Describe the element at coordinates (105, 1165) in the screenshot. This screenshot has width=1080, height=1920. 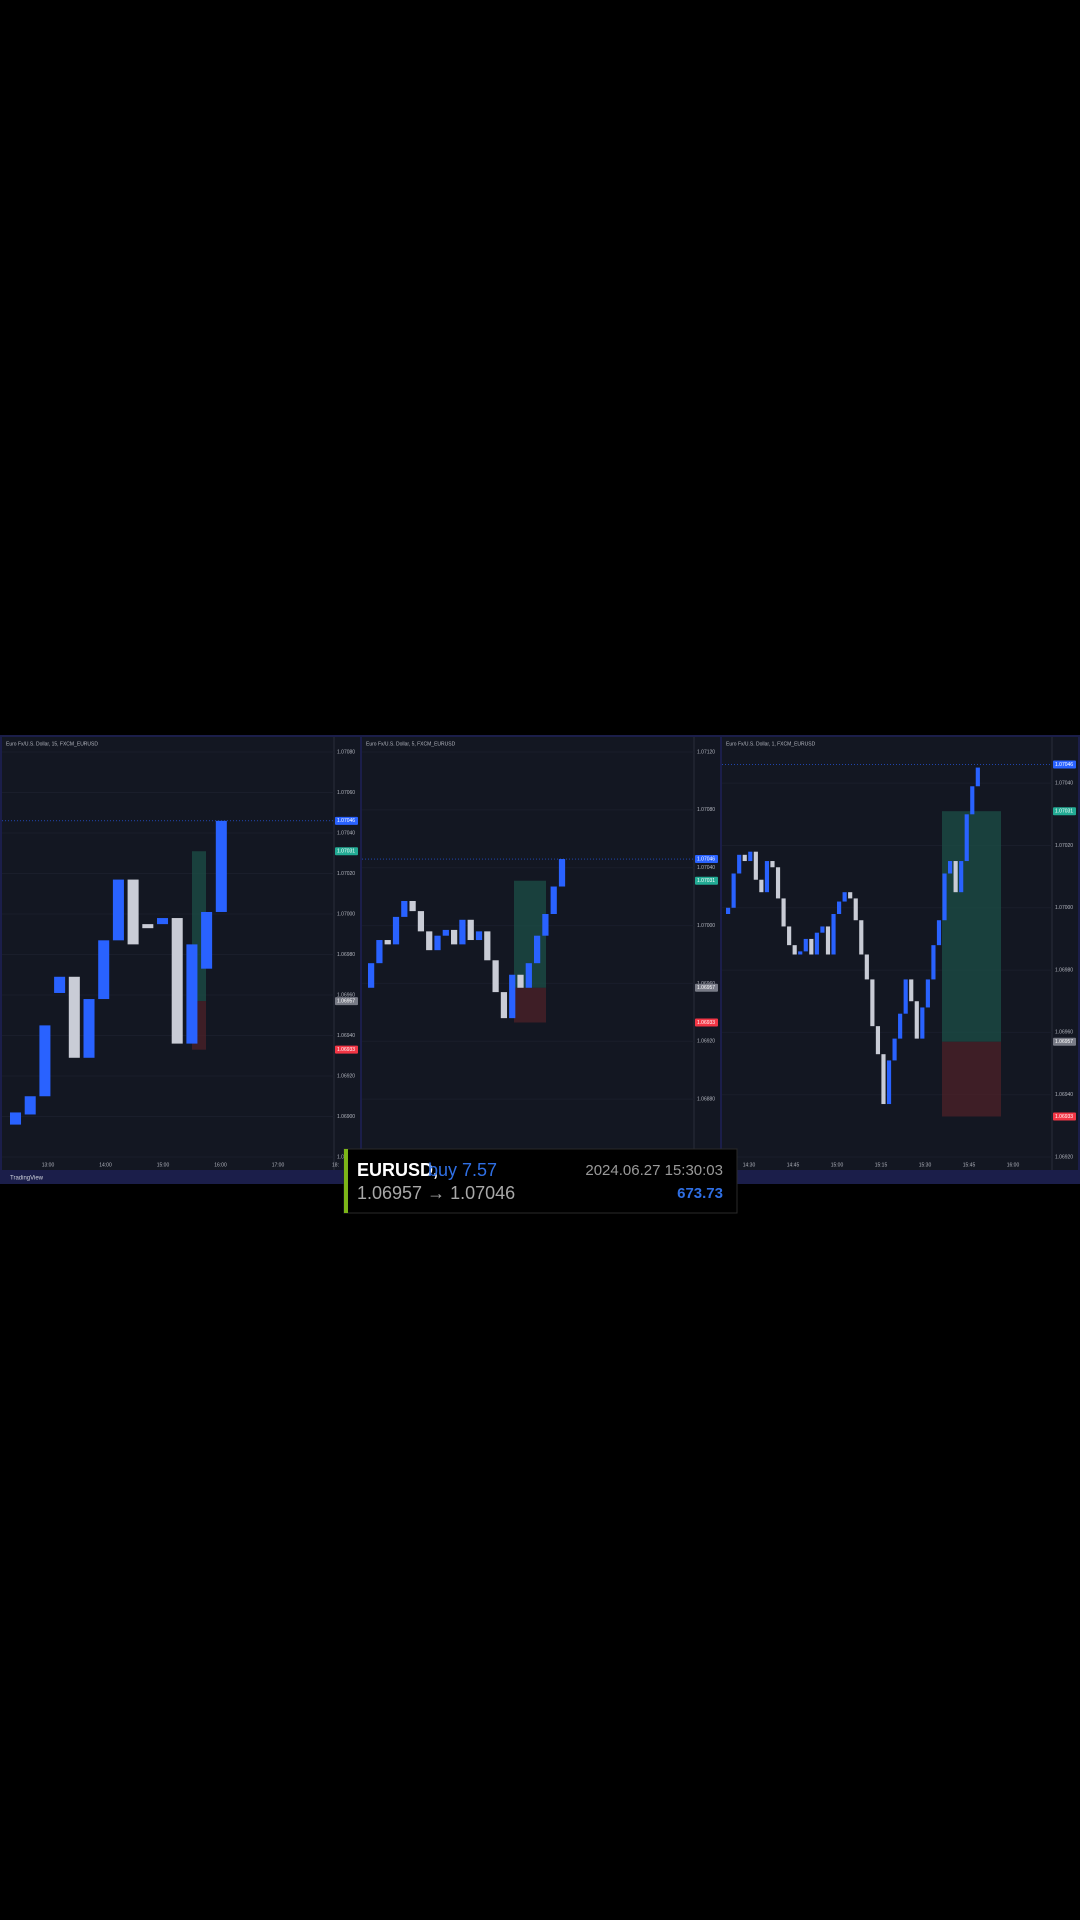
I see `x-tick-label: 14:00` at that location.